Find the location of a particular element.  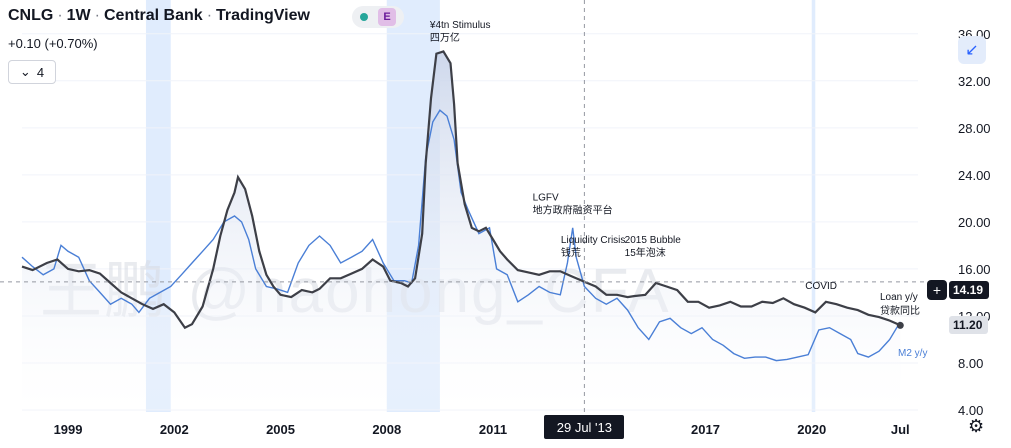

x-tick-label: 2020 is located at coordinates (811, 429).